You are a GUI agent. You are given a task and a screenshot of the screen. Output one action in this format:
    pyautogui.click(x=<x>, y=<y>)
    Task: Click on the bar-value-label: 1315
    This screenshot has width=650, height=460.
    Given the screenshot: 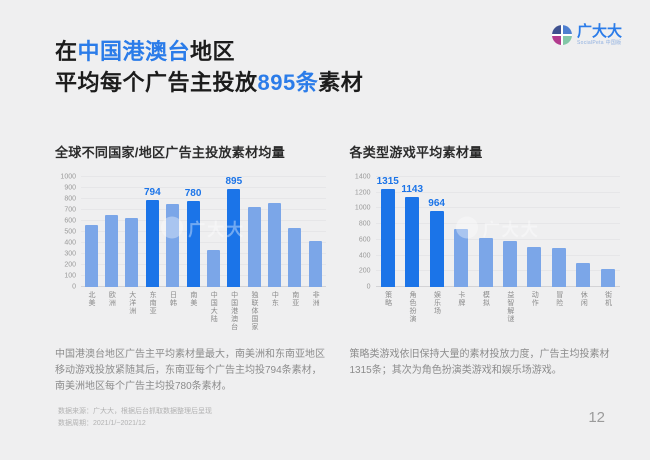 What is the action you would take?
    pyautogui.click(x=387, y=181)
    